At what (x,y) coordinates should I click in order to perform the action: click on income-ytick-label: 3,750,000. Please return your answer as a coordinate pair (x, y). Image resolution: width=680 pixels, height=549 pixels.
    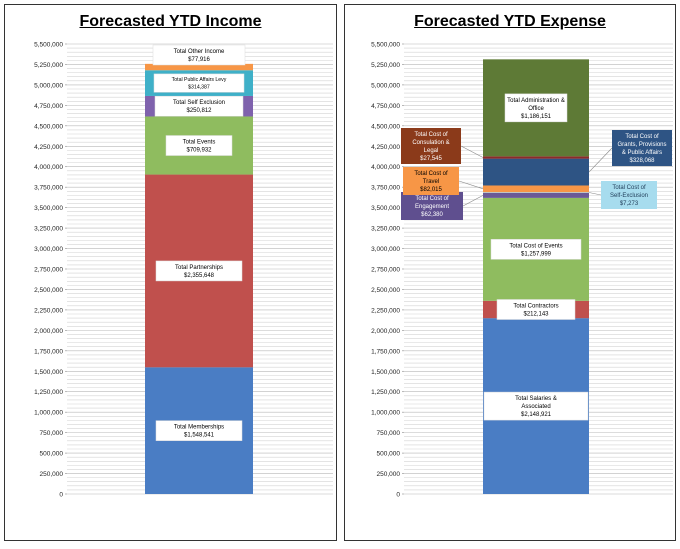
    Looking at the image, I should click on (48, 188).